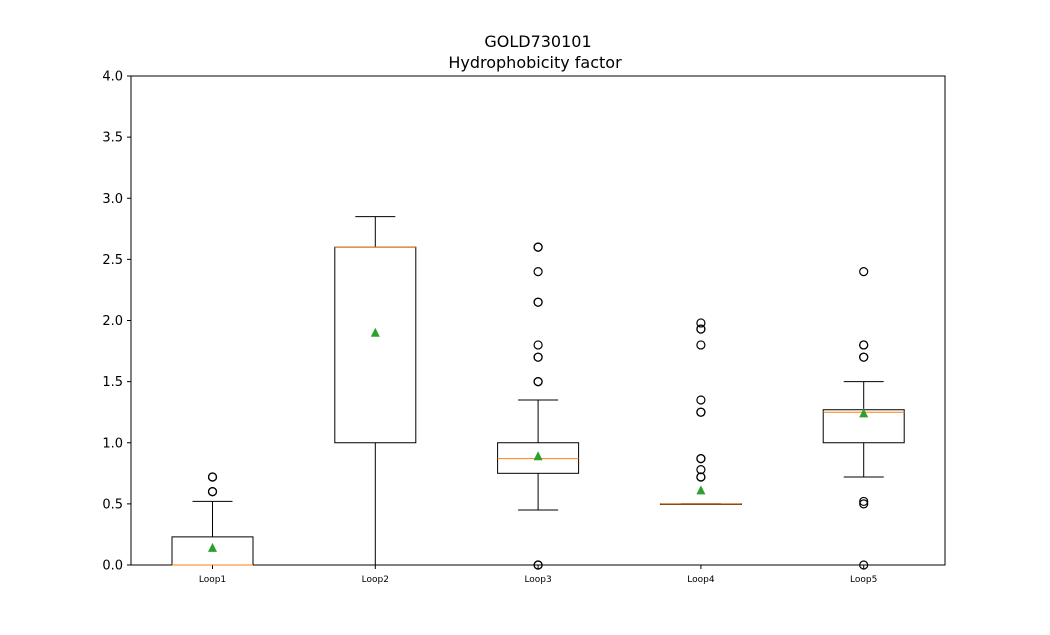 Image resolution: width=1050 pixels, height=635 pixels. I want to click on y-tick-label: 1.0, so click(112, 443).